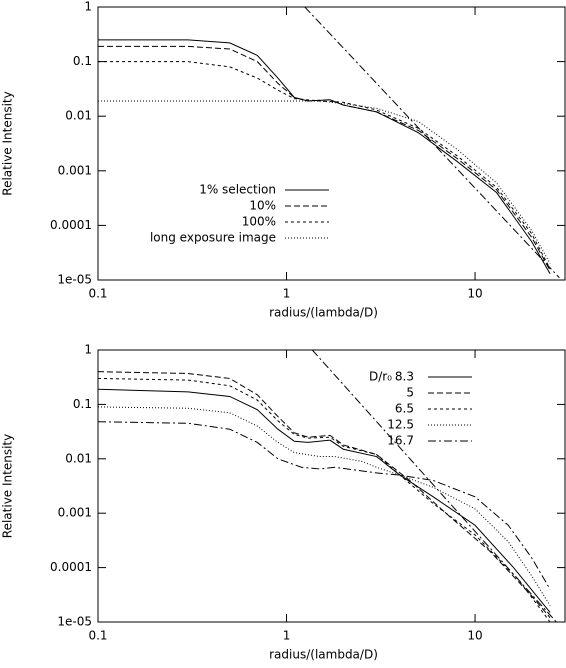 This screenshot has height=668, width=566. Describe the element at coordinates (410, 393) in the screenshot. I see `legend-label: 5` at that location.